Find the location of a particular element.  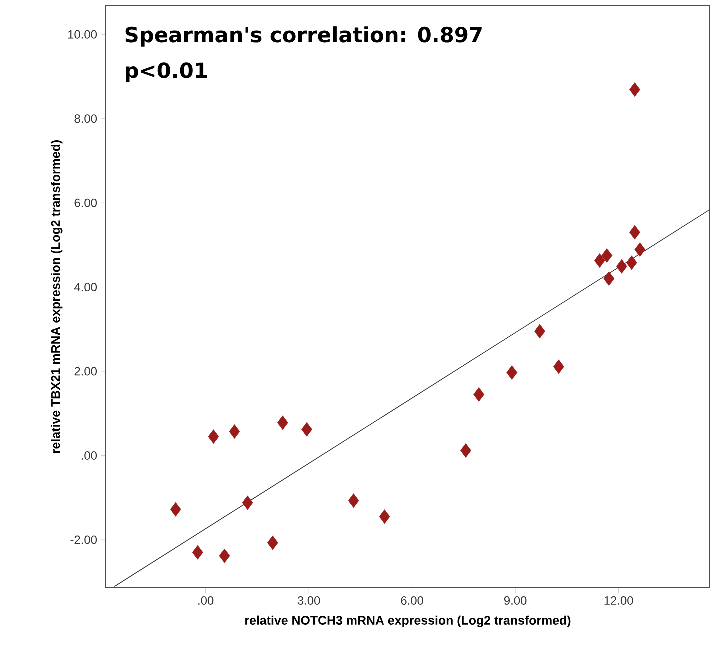

annotation: p<0.01 is located at coordinates (167, 72).